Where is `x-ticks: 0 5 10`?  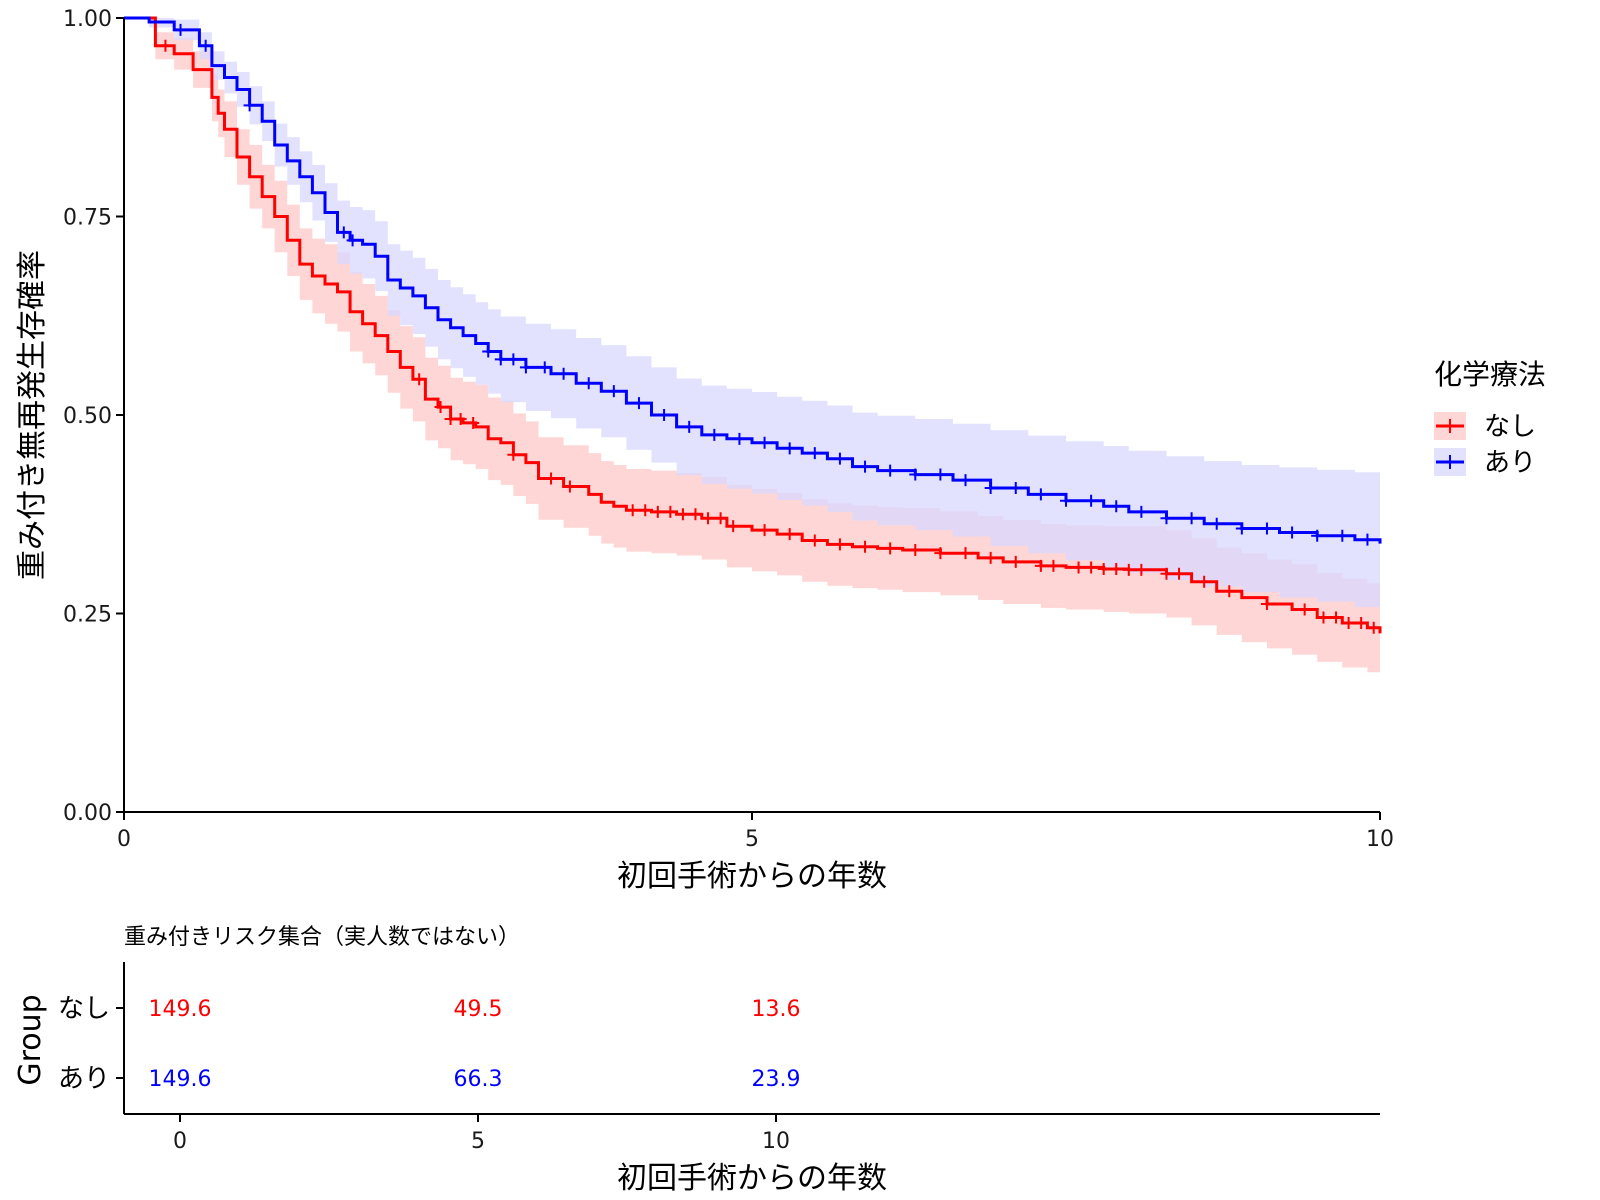
x-ticks: 0 5 10 is located at coordinates (755, 832).